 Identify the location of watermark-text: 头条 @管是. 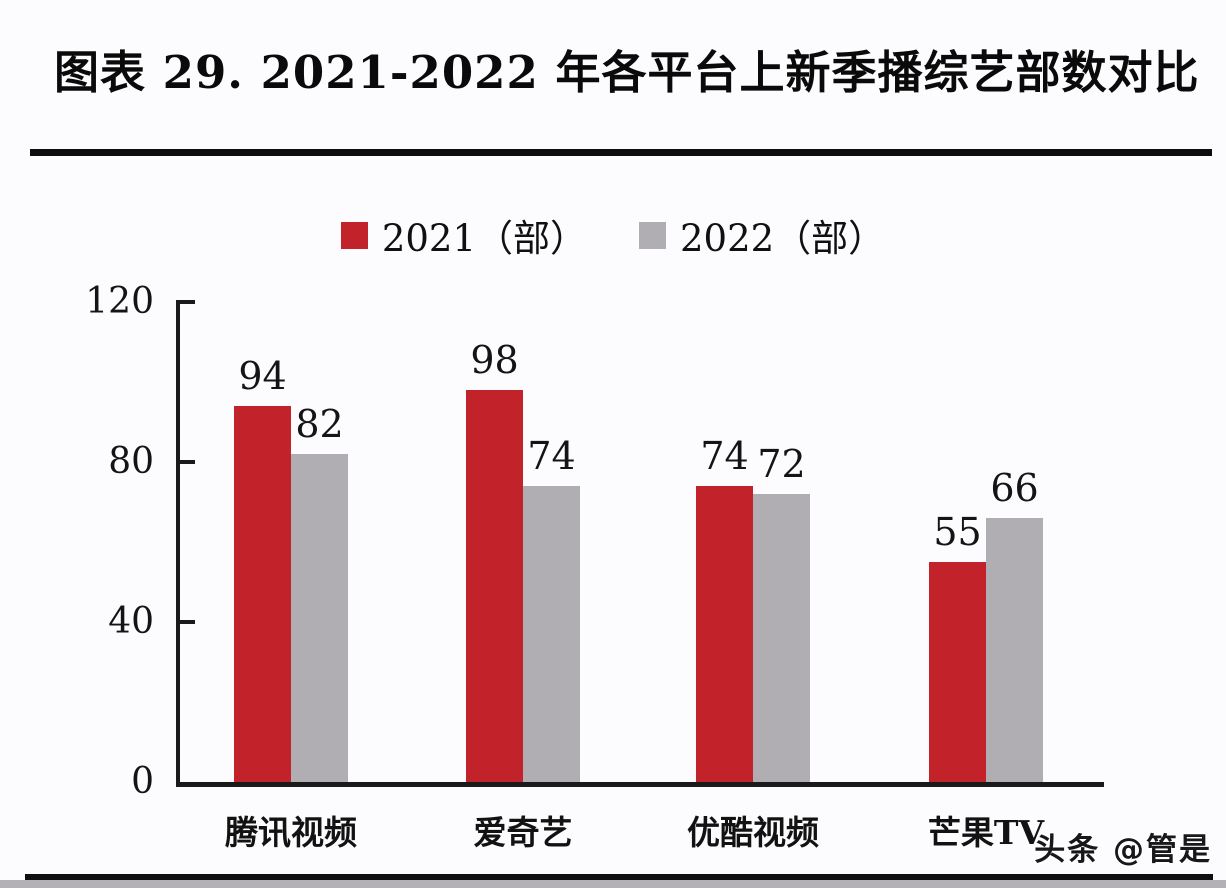
(1123, 850).